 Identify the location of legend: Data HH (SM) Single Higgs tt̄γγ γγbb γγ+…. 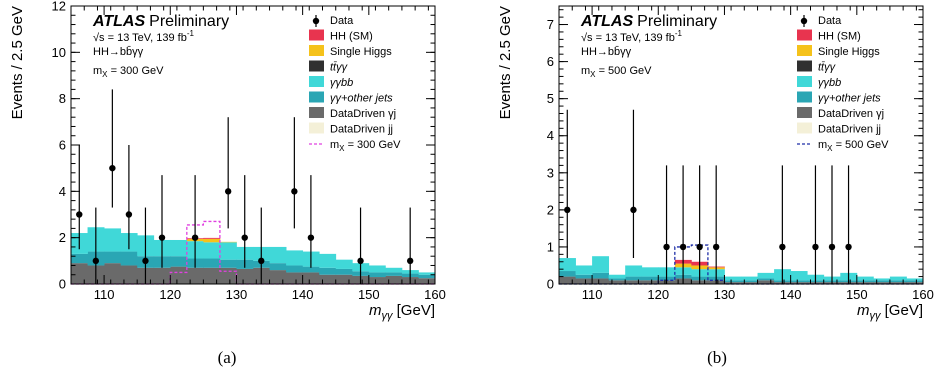
(843, 84).